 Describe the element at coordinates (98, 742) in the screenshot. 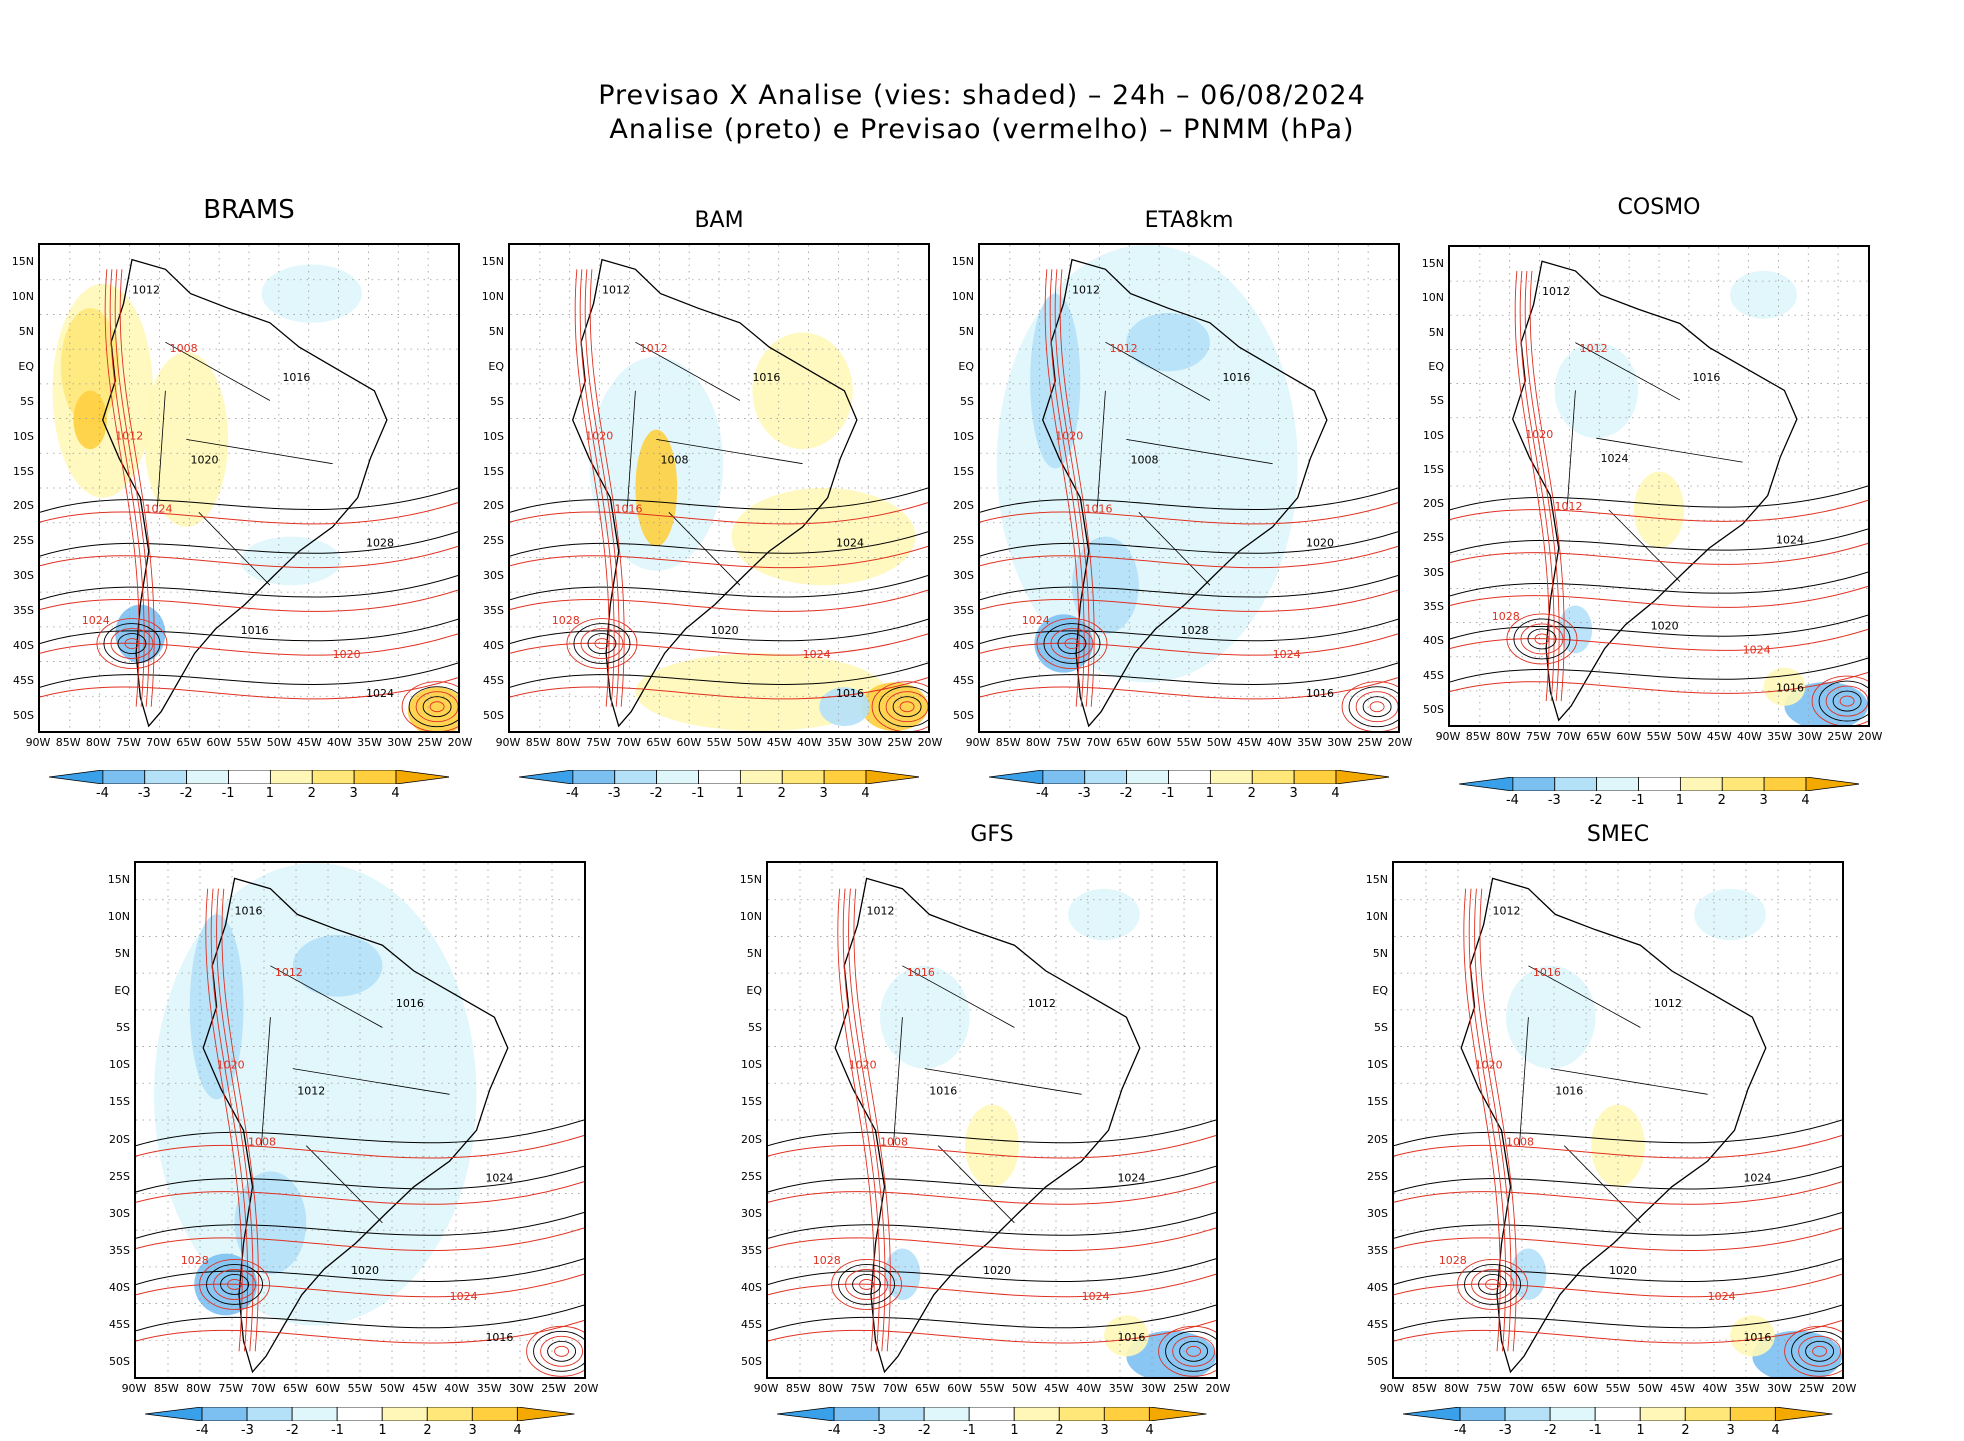

I see `lon-tick-label: 80W` at that location.